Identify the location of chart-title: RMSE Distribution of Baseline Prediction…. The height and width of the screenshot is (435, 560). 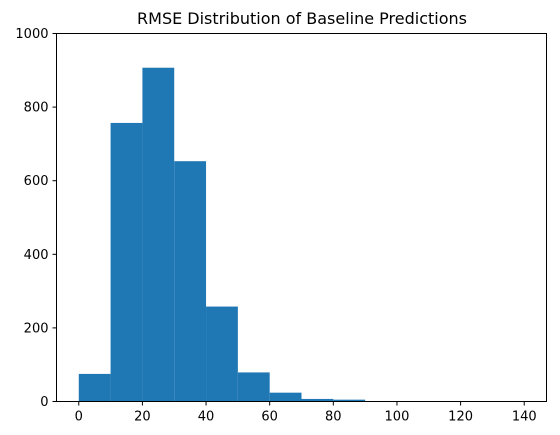
(302, 18).